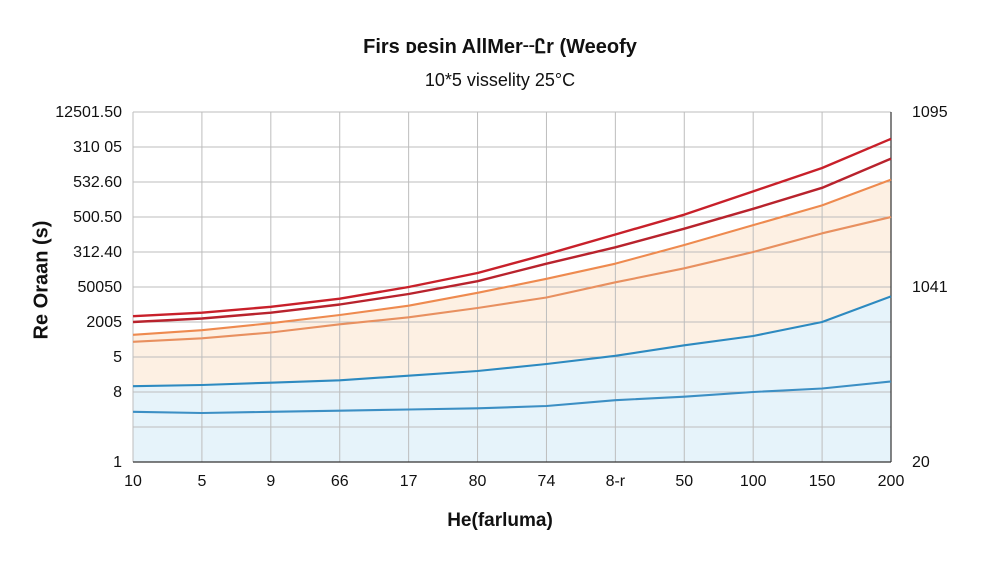 The width and height of the screenshot is (1000, 563). What do you see at coordinates (104, 322) in the screenshot?
I see `y-tick-label: 2005` at bounding box center [104, 322].